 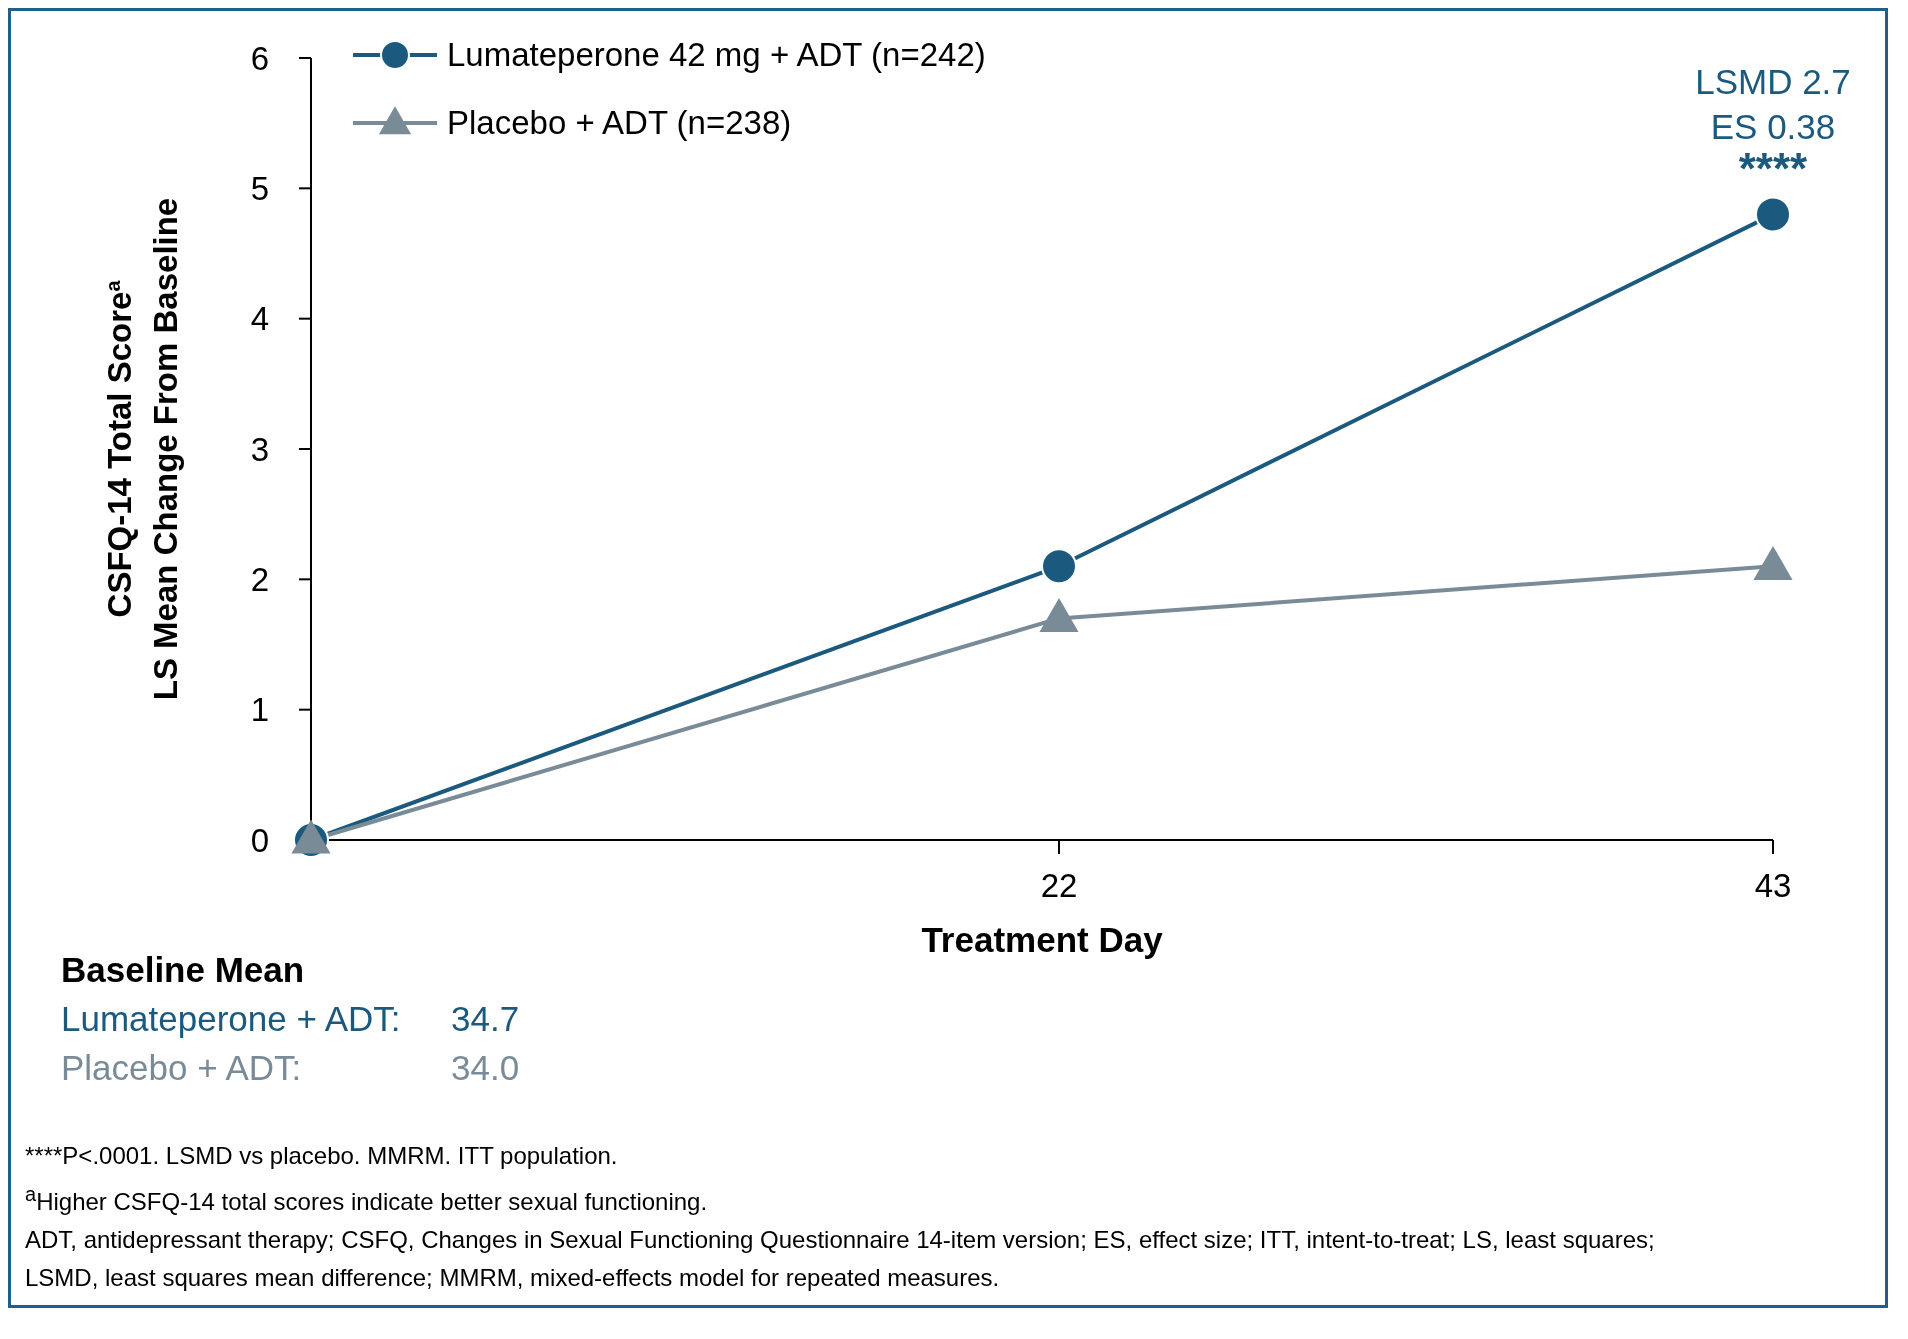 I want to click on y-tick-label: 4, so click(x=259, y=319).